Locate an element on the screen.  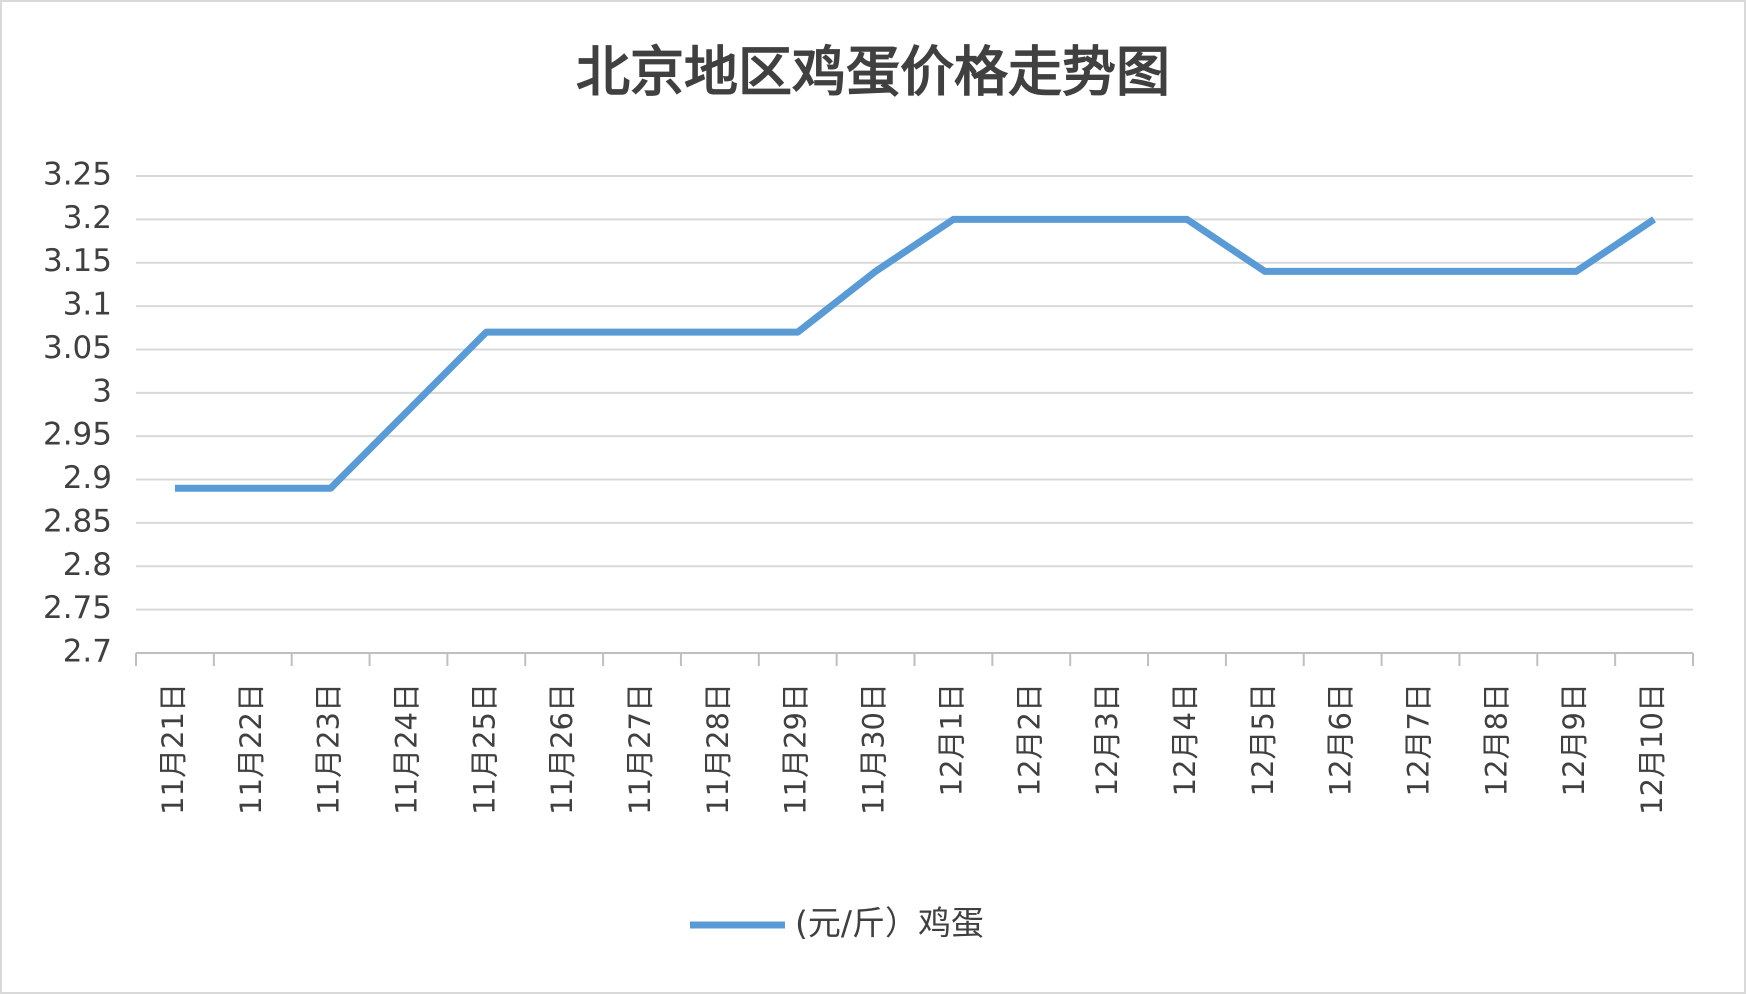
y-tick-label: 2.8 is located at coordinates (87, 565).